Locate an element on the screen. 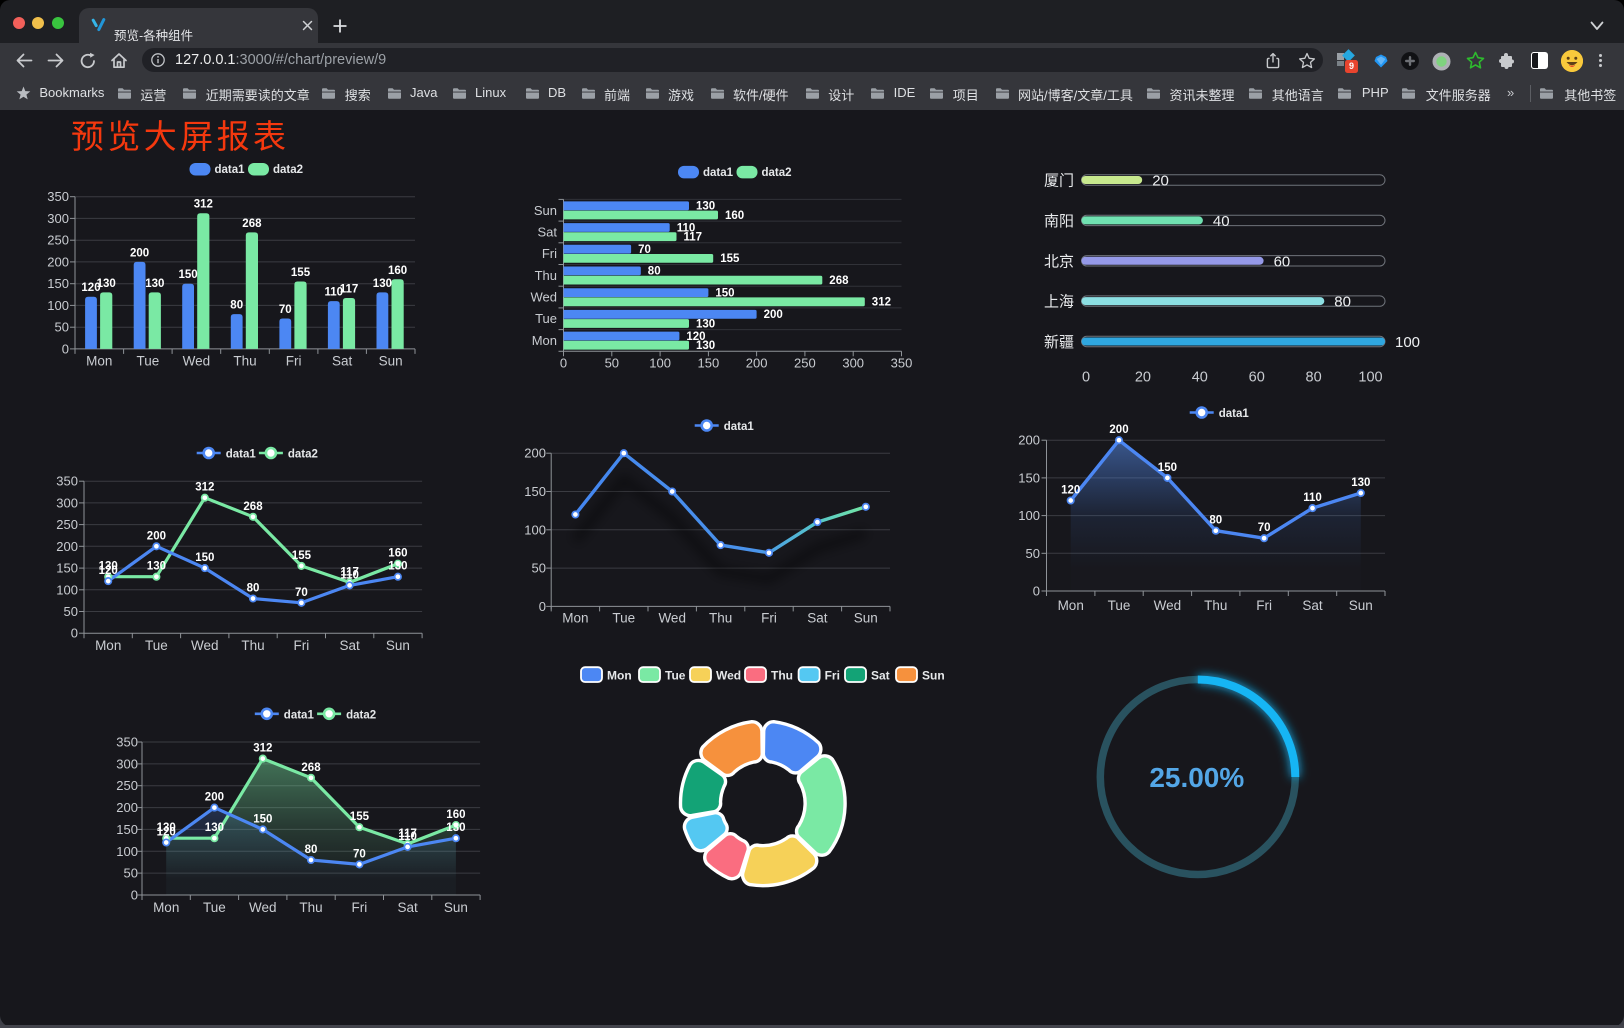 This screenshot has height=1028, width=1624. svg-text: 上海 is located at coordinates (1059, 302).